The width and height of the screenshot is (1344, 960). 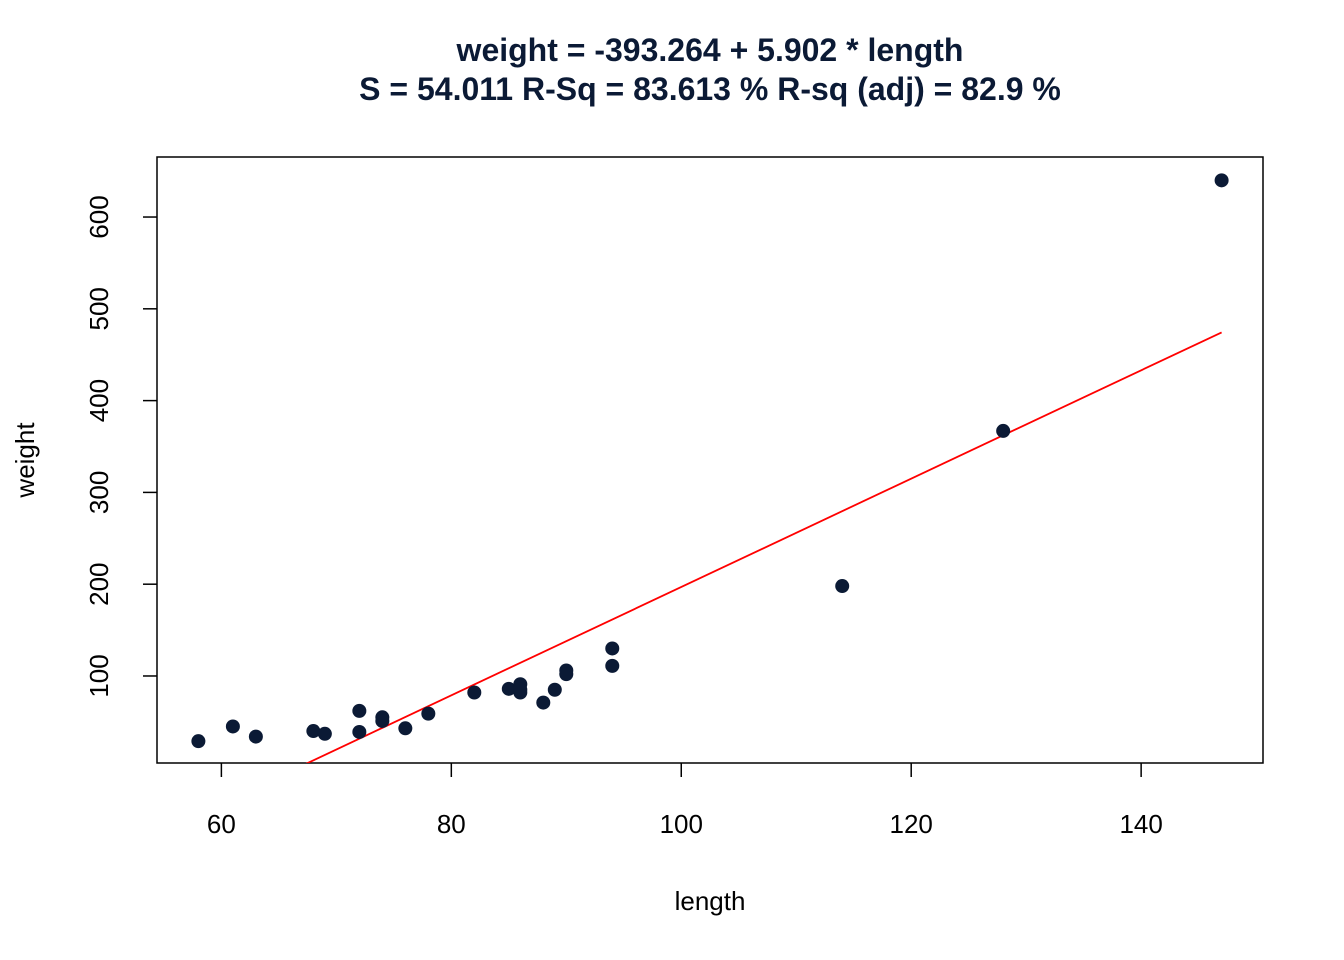 I want to click on y-axis-label: weight, so click(x=25, y=460).